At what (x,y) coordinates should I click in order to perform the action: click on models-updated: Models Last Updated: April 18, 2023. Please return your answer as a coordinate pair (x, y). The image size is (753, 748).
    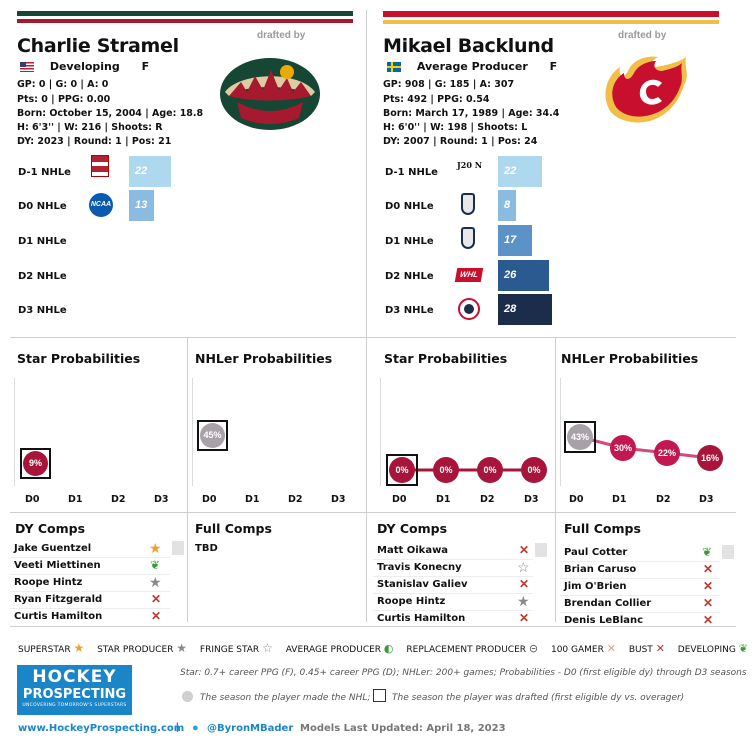
    Looking at the image, I should click on (403, 728).